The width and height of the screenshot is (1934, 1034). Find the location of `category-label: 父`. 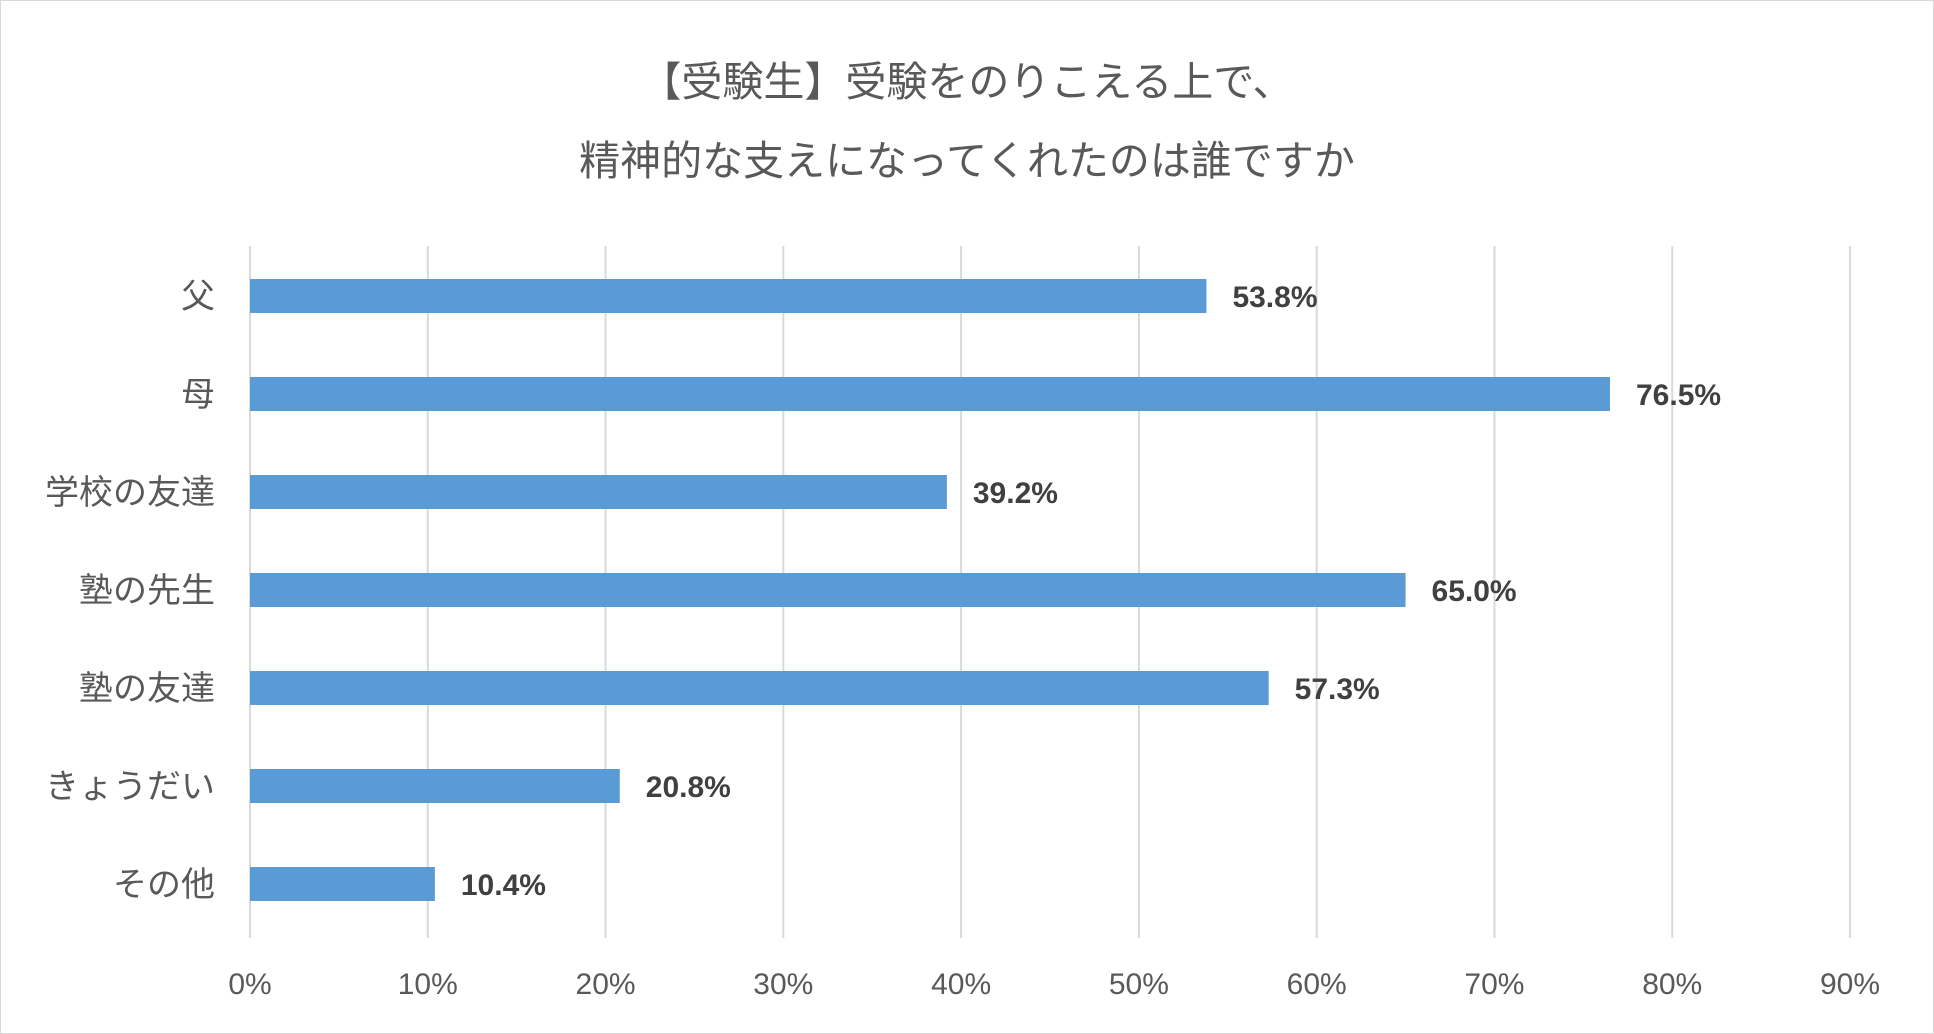

category-label: 父 is located at coordinates (198, 297).